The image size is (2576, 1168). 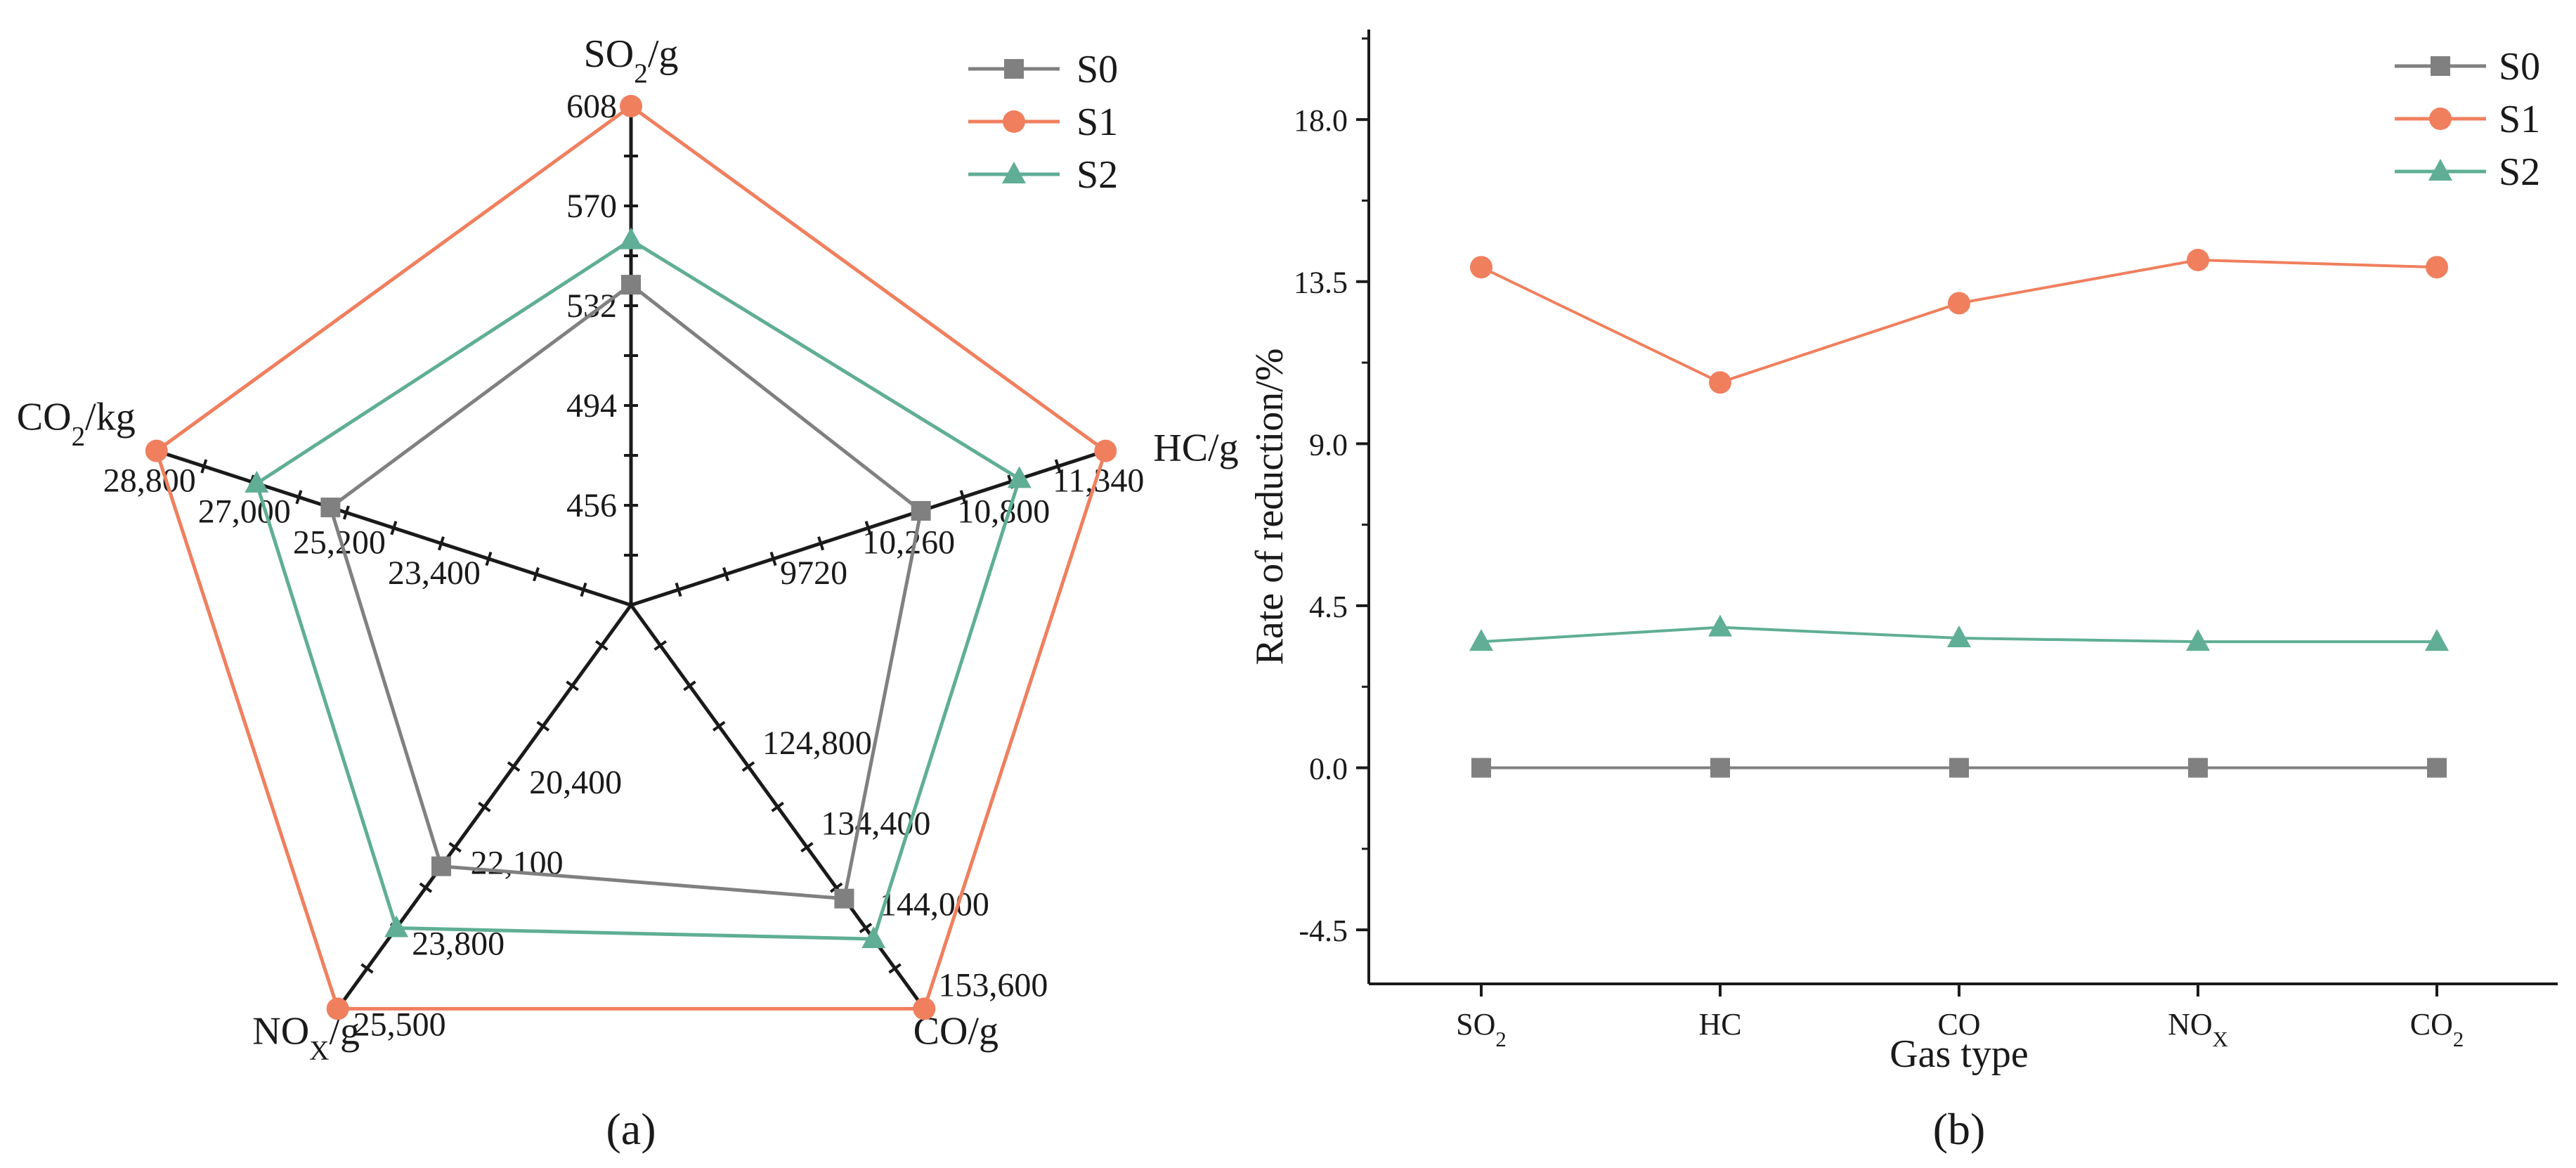 I want to click on radar-tick-label: 27,000, so click(x=244, y=511).